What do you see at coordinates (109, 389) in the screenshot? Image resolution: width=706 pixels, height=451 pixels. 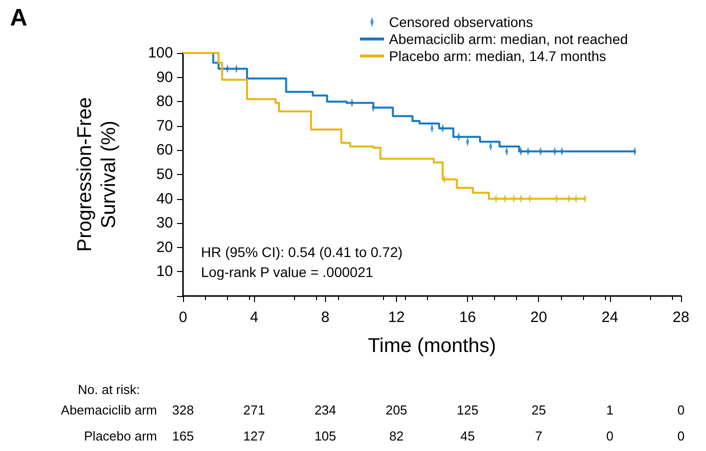 I see `text: No. at risk:` at bounding box center [109, 389].